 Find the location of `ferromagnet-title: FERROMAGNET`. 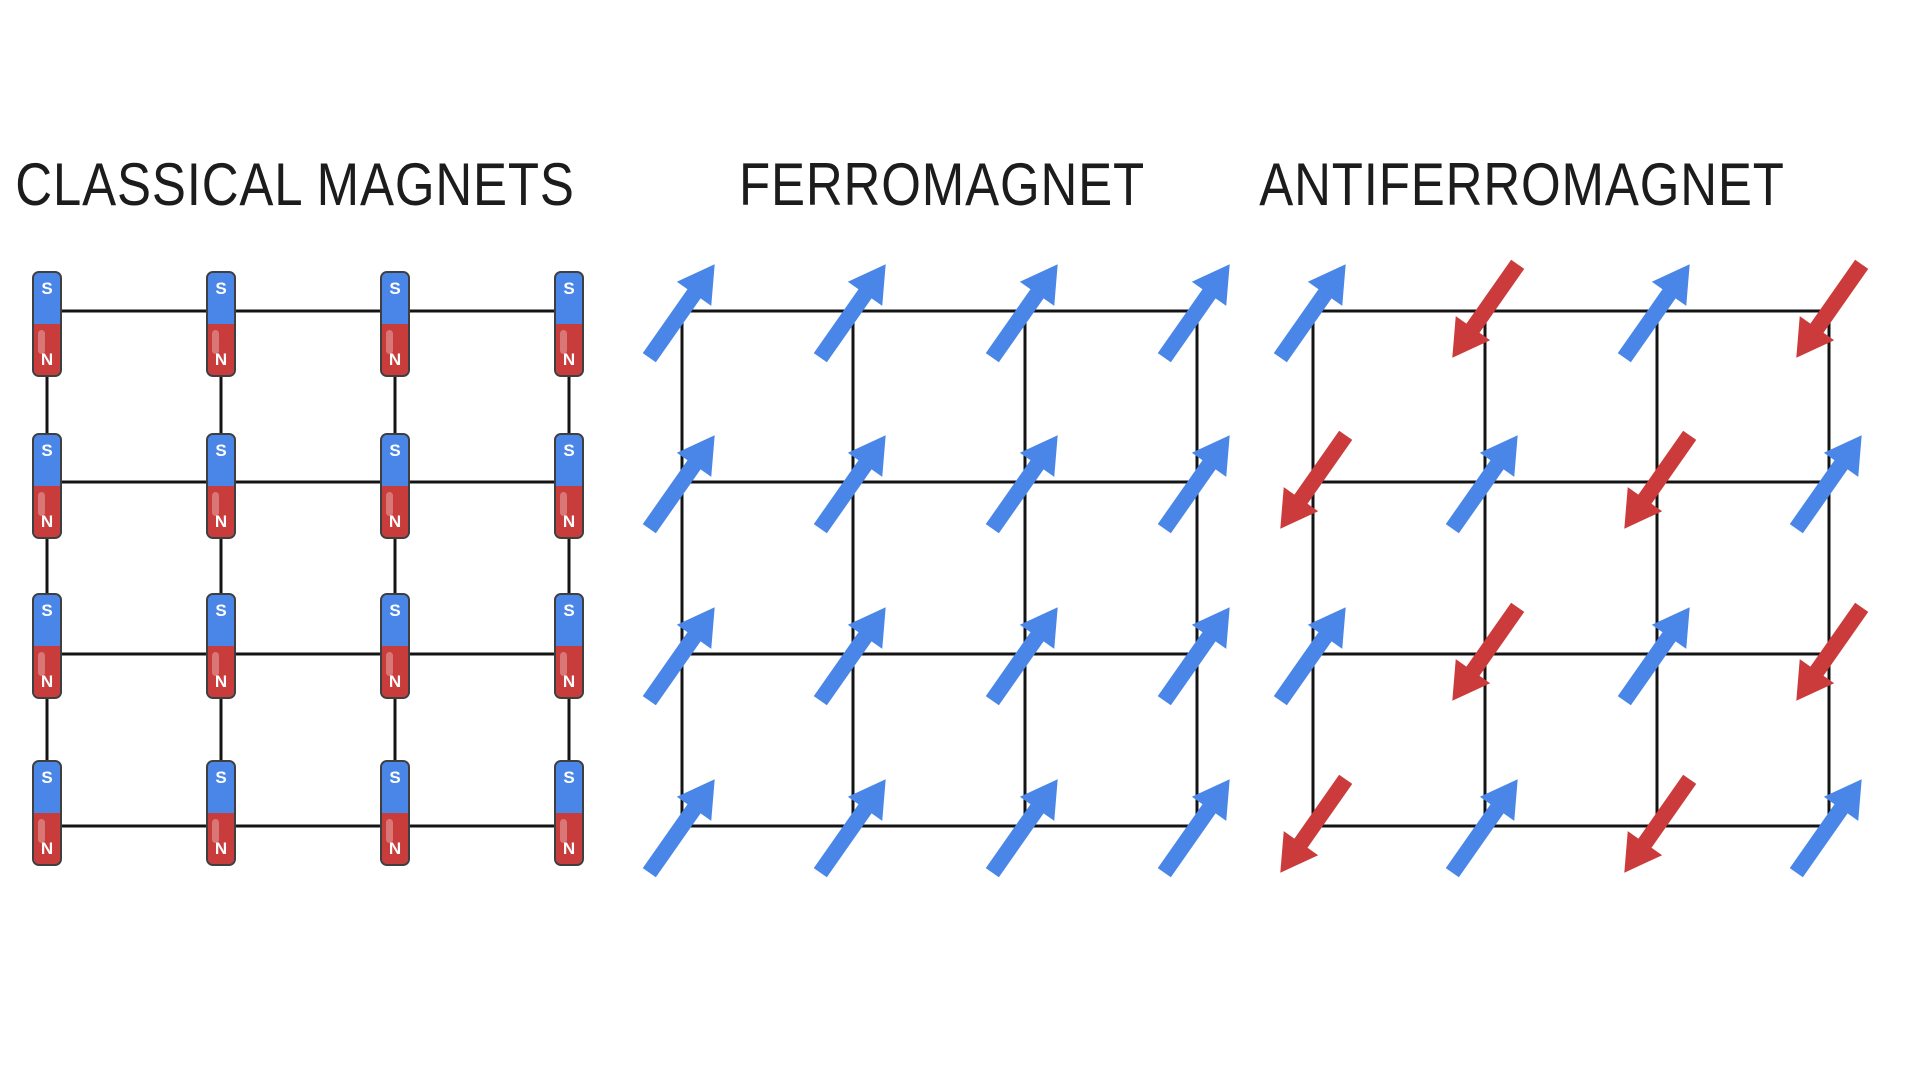

ferromagnet-title: FERROMAGNET is located at coordinates (942, 184).